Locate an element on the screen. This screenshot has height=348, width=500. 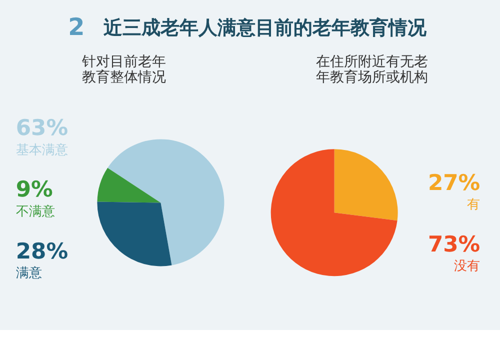
chart-title: 针对目前老年教育整体情况 is located at coordinates (123, 70).